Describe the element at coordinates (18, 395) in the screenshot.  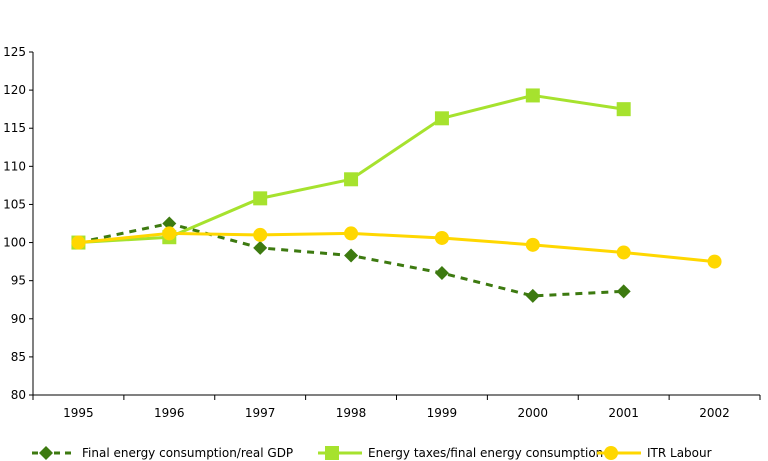
I see `y-tick-label: 80` at that location.